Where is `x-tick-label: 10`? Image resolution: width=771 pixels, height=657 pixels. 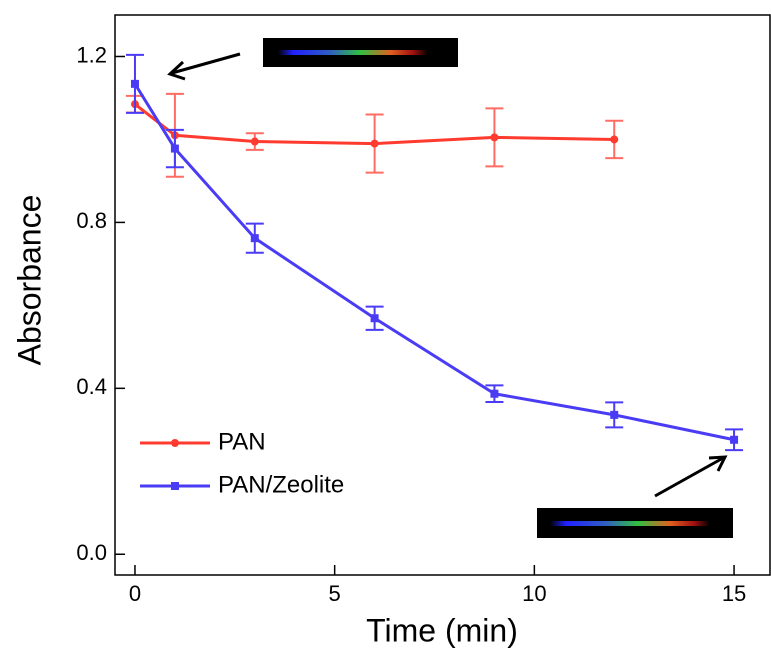
x-tick-label: 10 is located at coordinates (534, 593).